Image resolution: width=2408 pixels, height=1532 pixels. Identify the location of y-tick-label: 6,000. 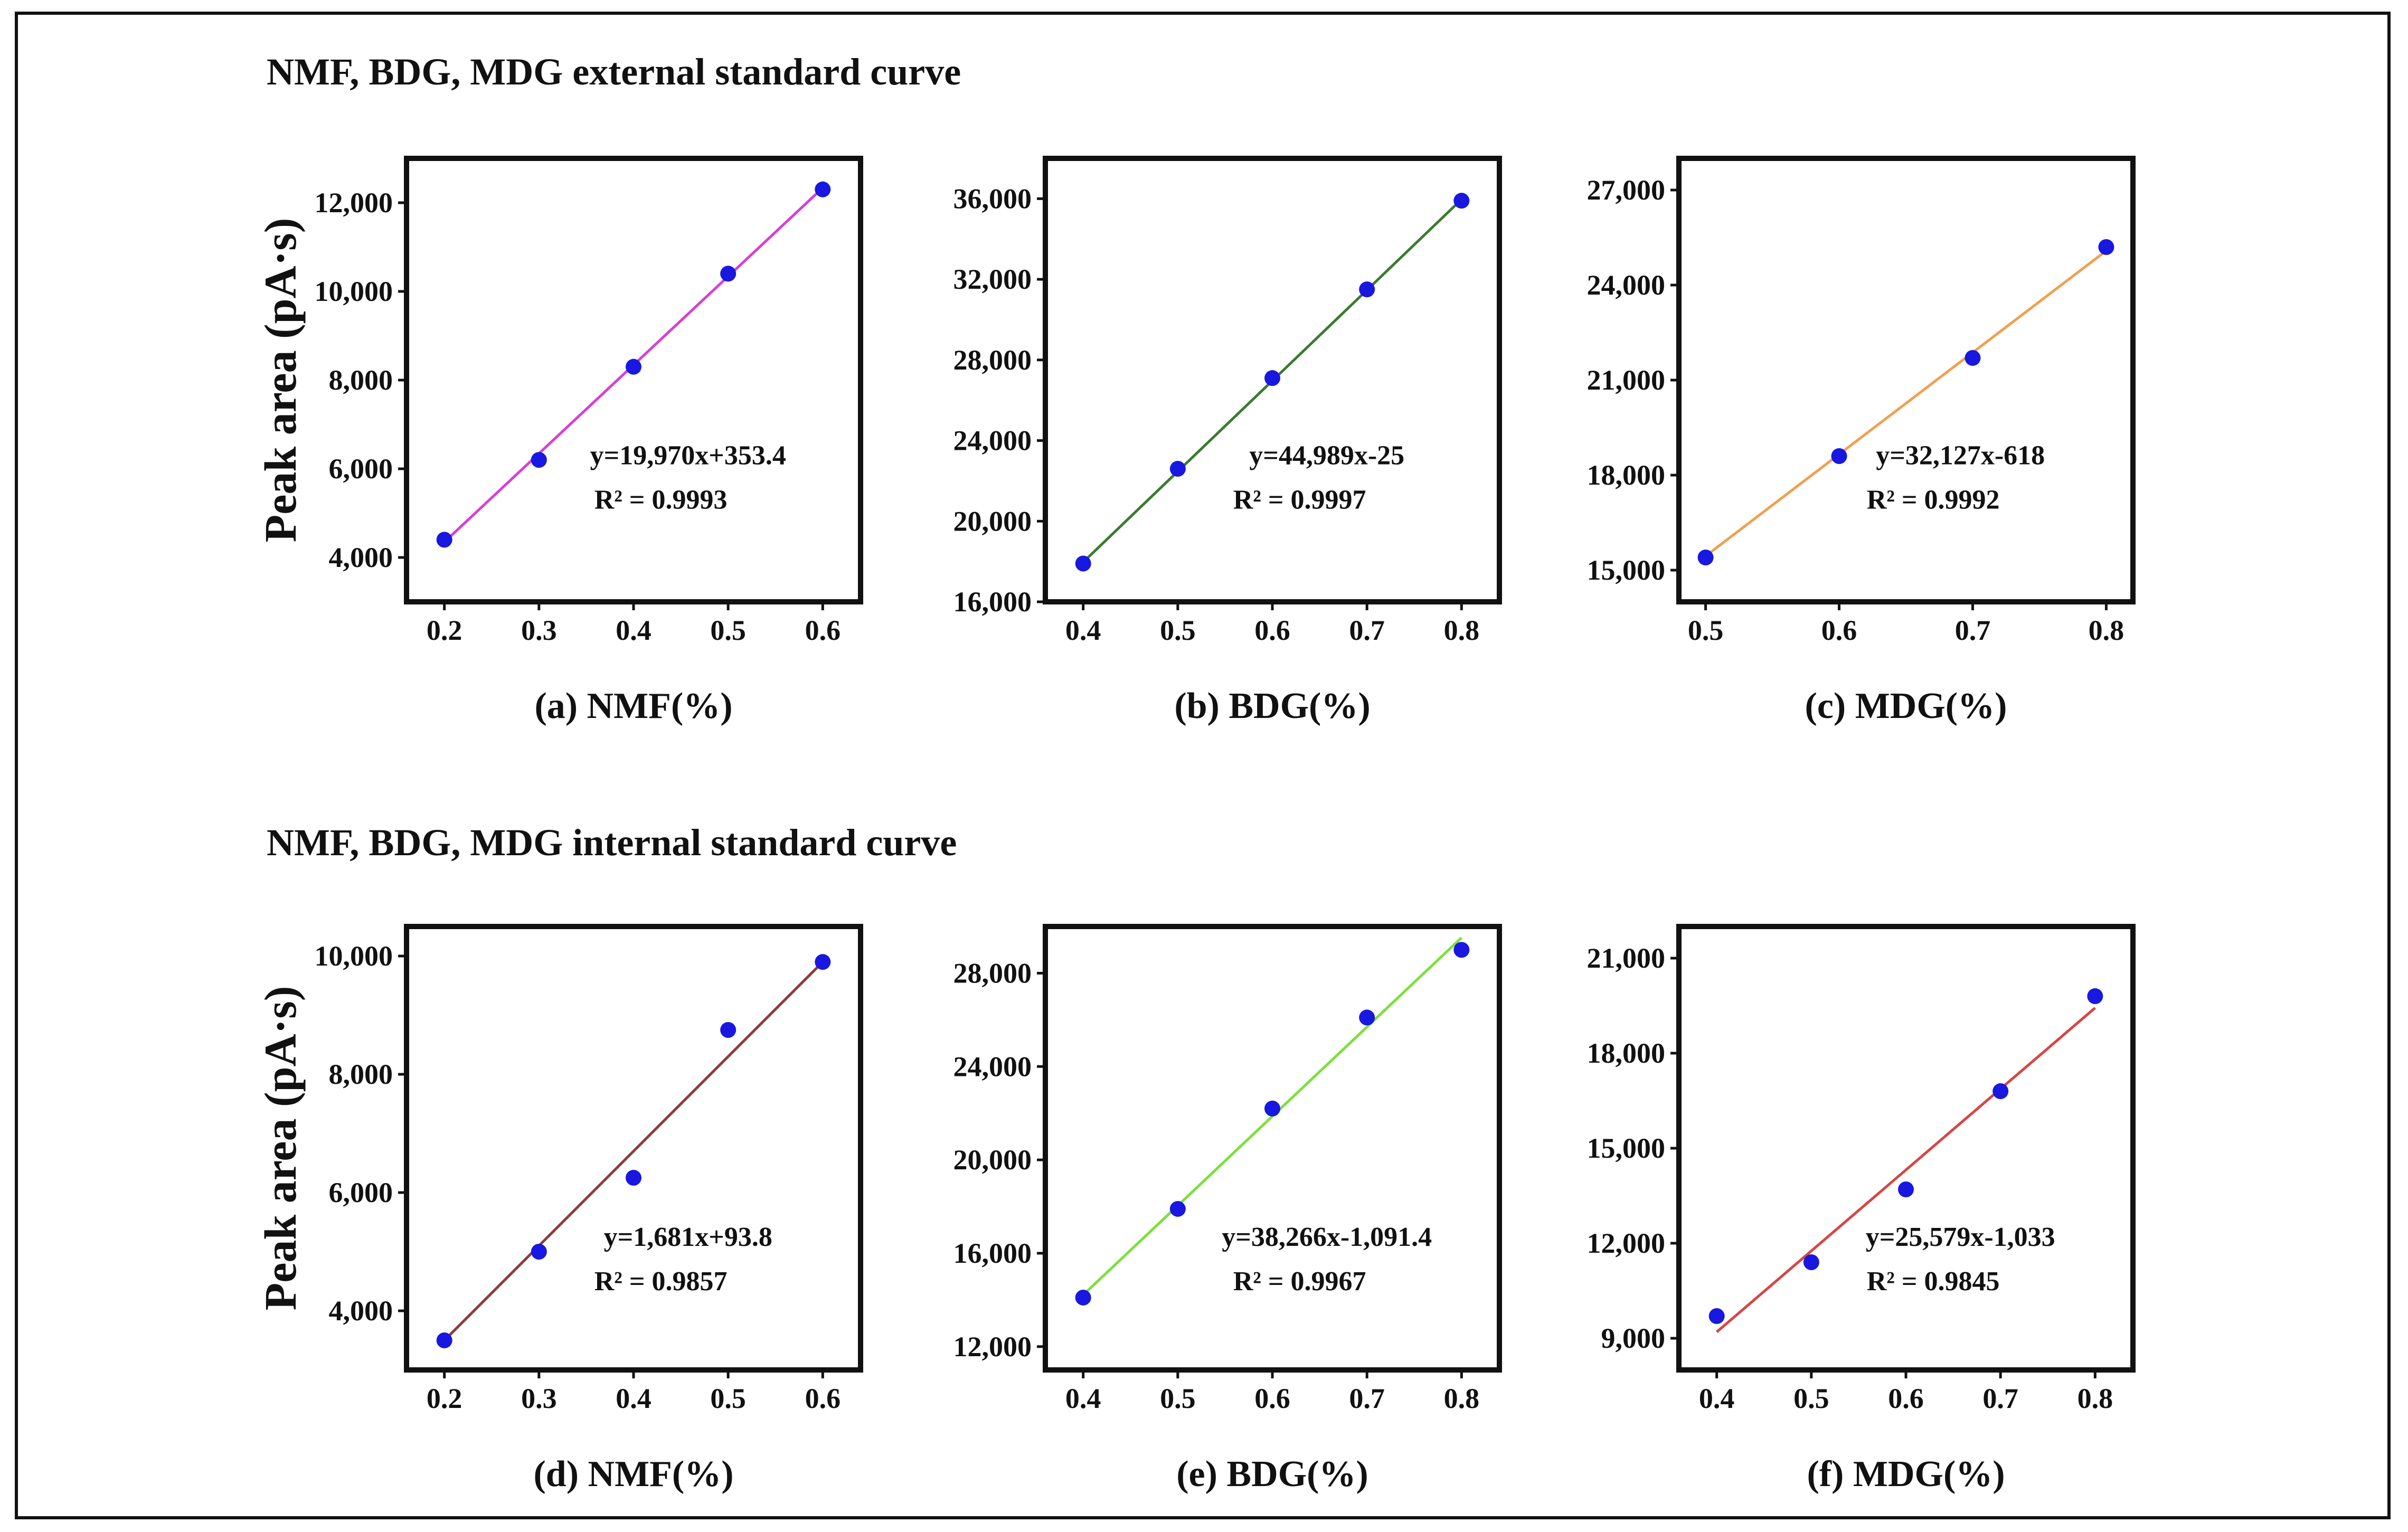
(361, 1192).